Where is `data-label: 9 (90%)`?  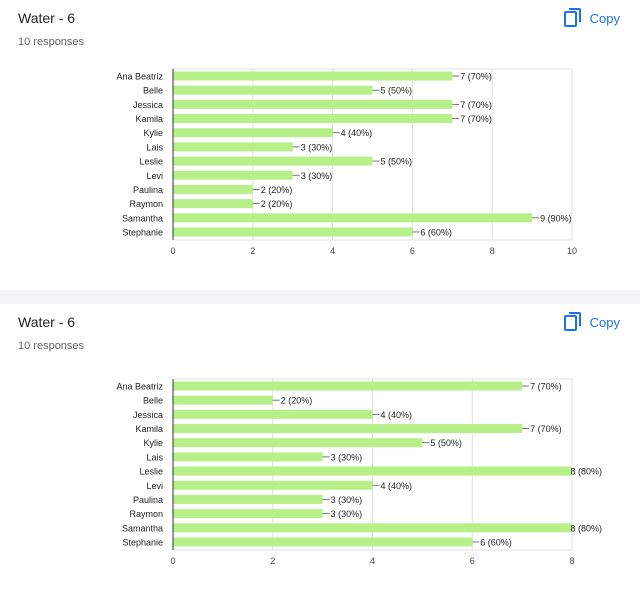
data-label: 9 (90%) is located at coordinates (556, 218).